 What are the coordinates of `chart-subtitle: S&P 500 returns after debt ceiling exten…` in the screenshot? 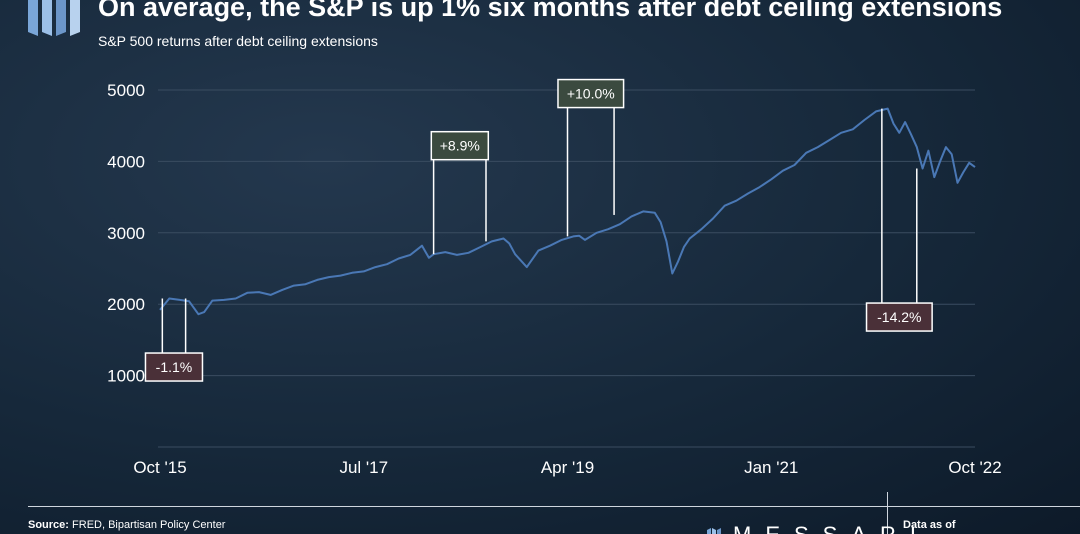 It's located at (238, 41).